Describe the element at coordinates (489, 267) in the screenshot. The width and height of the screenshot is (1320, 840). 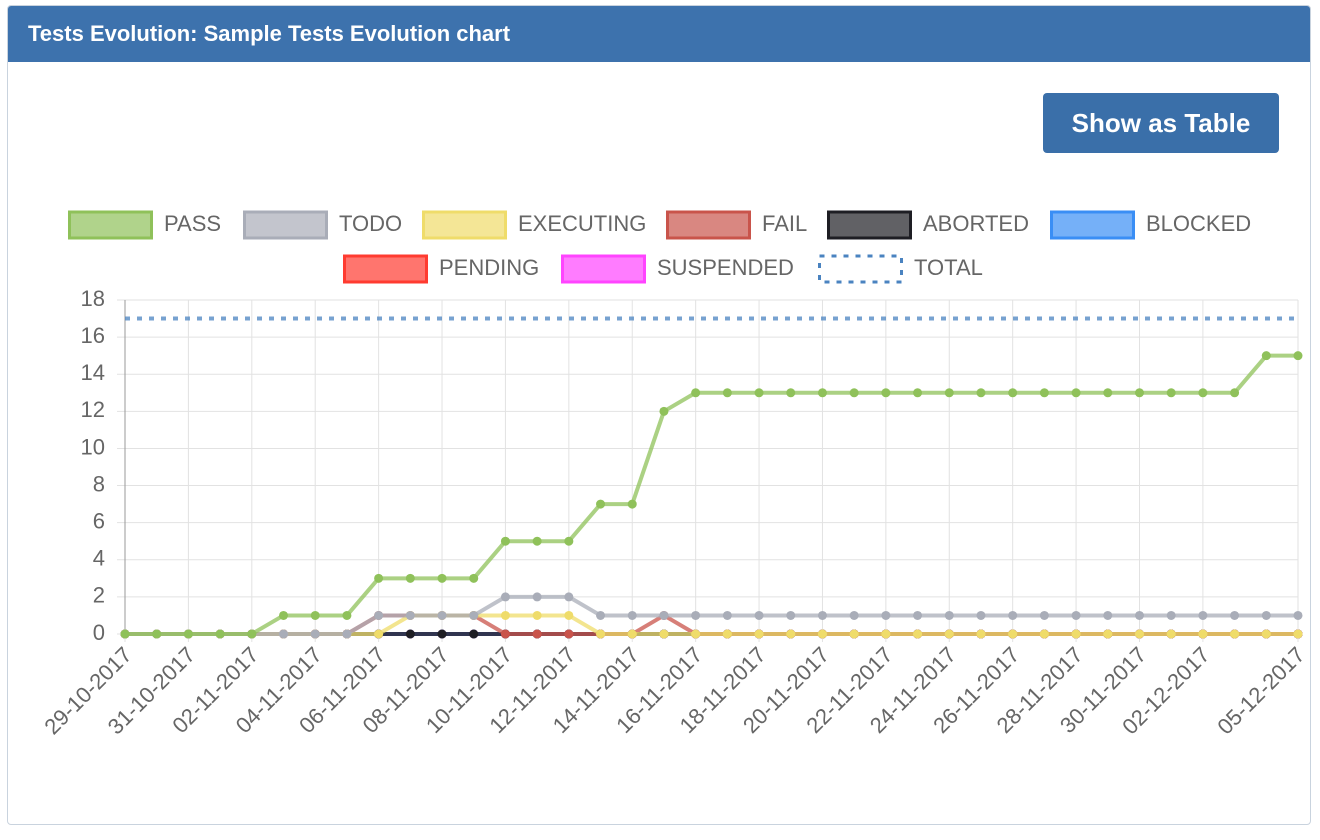
I see `legend-label: PENDING` at that location.